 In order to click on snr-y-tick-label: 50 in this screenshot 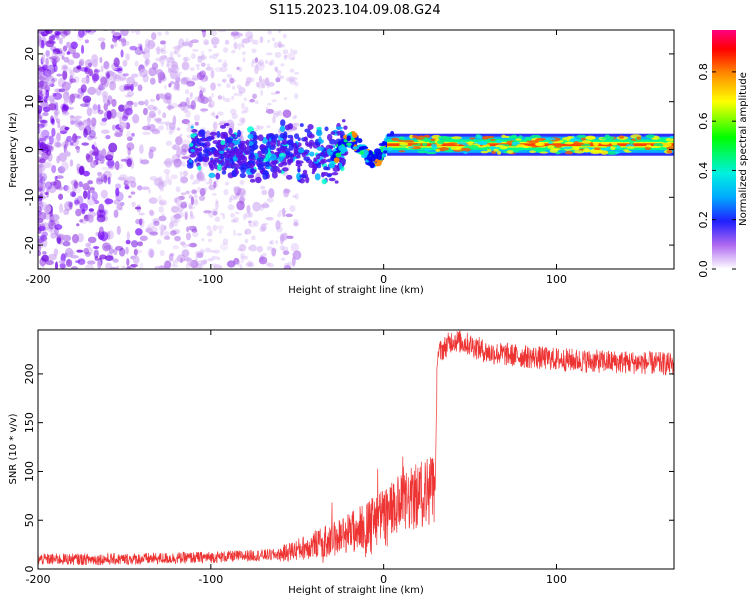, I will do `click(29, 520)`.